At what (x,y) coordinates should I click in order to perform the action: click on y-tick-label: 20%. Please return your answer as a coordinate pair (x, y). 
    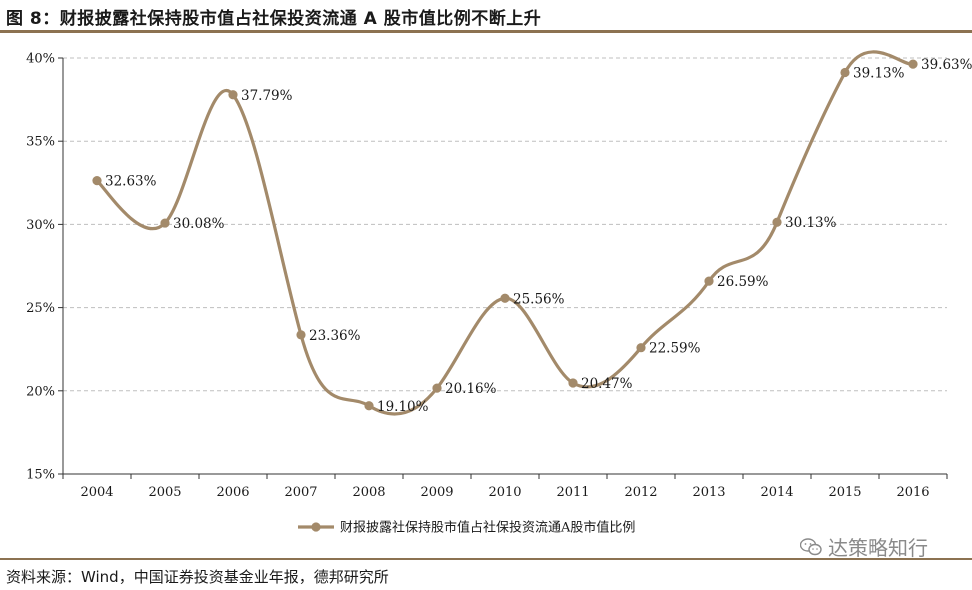
    Looking at the image, I should click on (40, 391).